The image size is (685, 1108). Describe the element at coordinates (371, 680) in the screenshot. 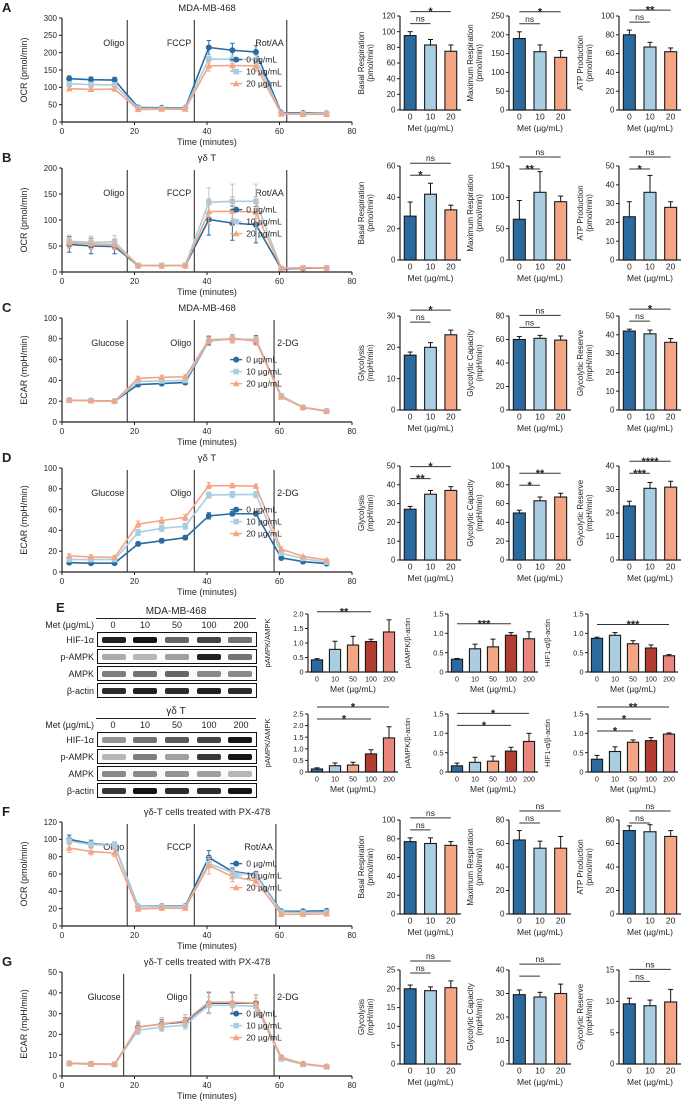

I see `x-tick-label: 100` at that location.